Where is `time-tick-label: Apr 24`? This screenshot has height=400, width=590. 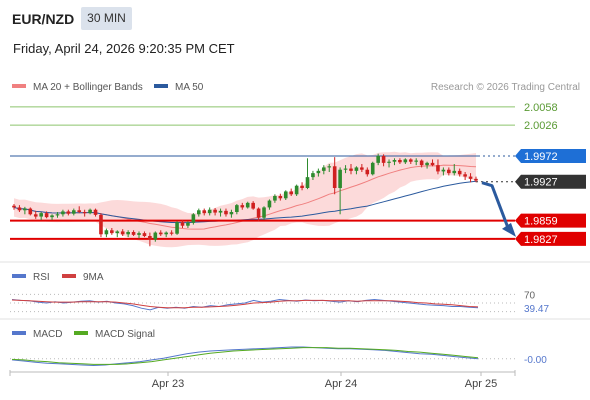
time-tick-label: Apr 24 is located at coordinates (341, 384).